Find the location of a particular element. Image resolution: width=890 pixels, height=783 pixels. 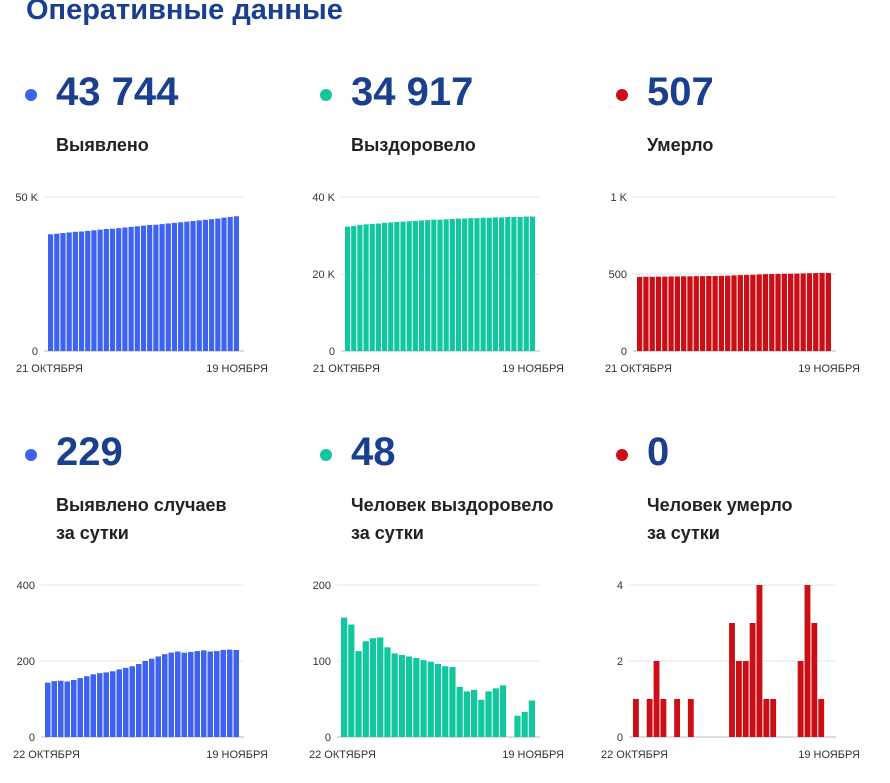

bar: 108 is located at coordinates (401, 695).